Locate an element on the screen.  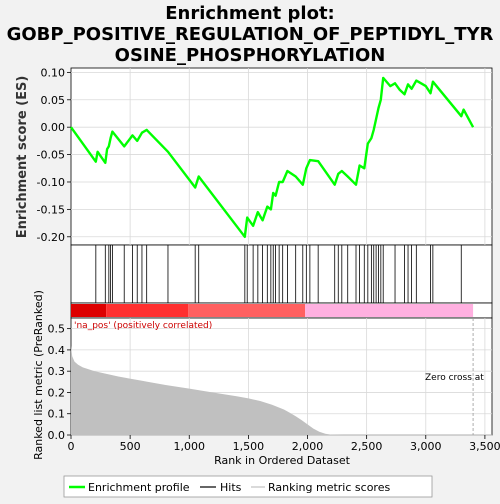
zero-cross-label: Zero cross at is located at coordinates (454, 378).